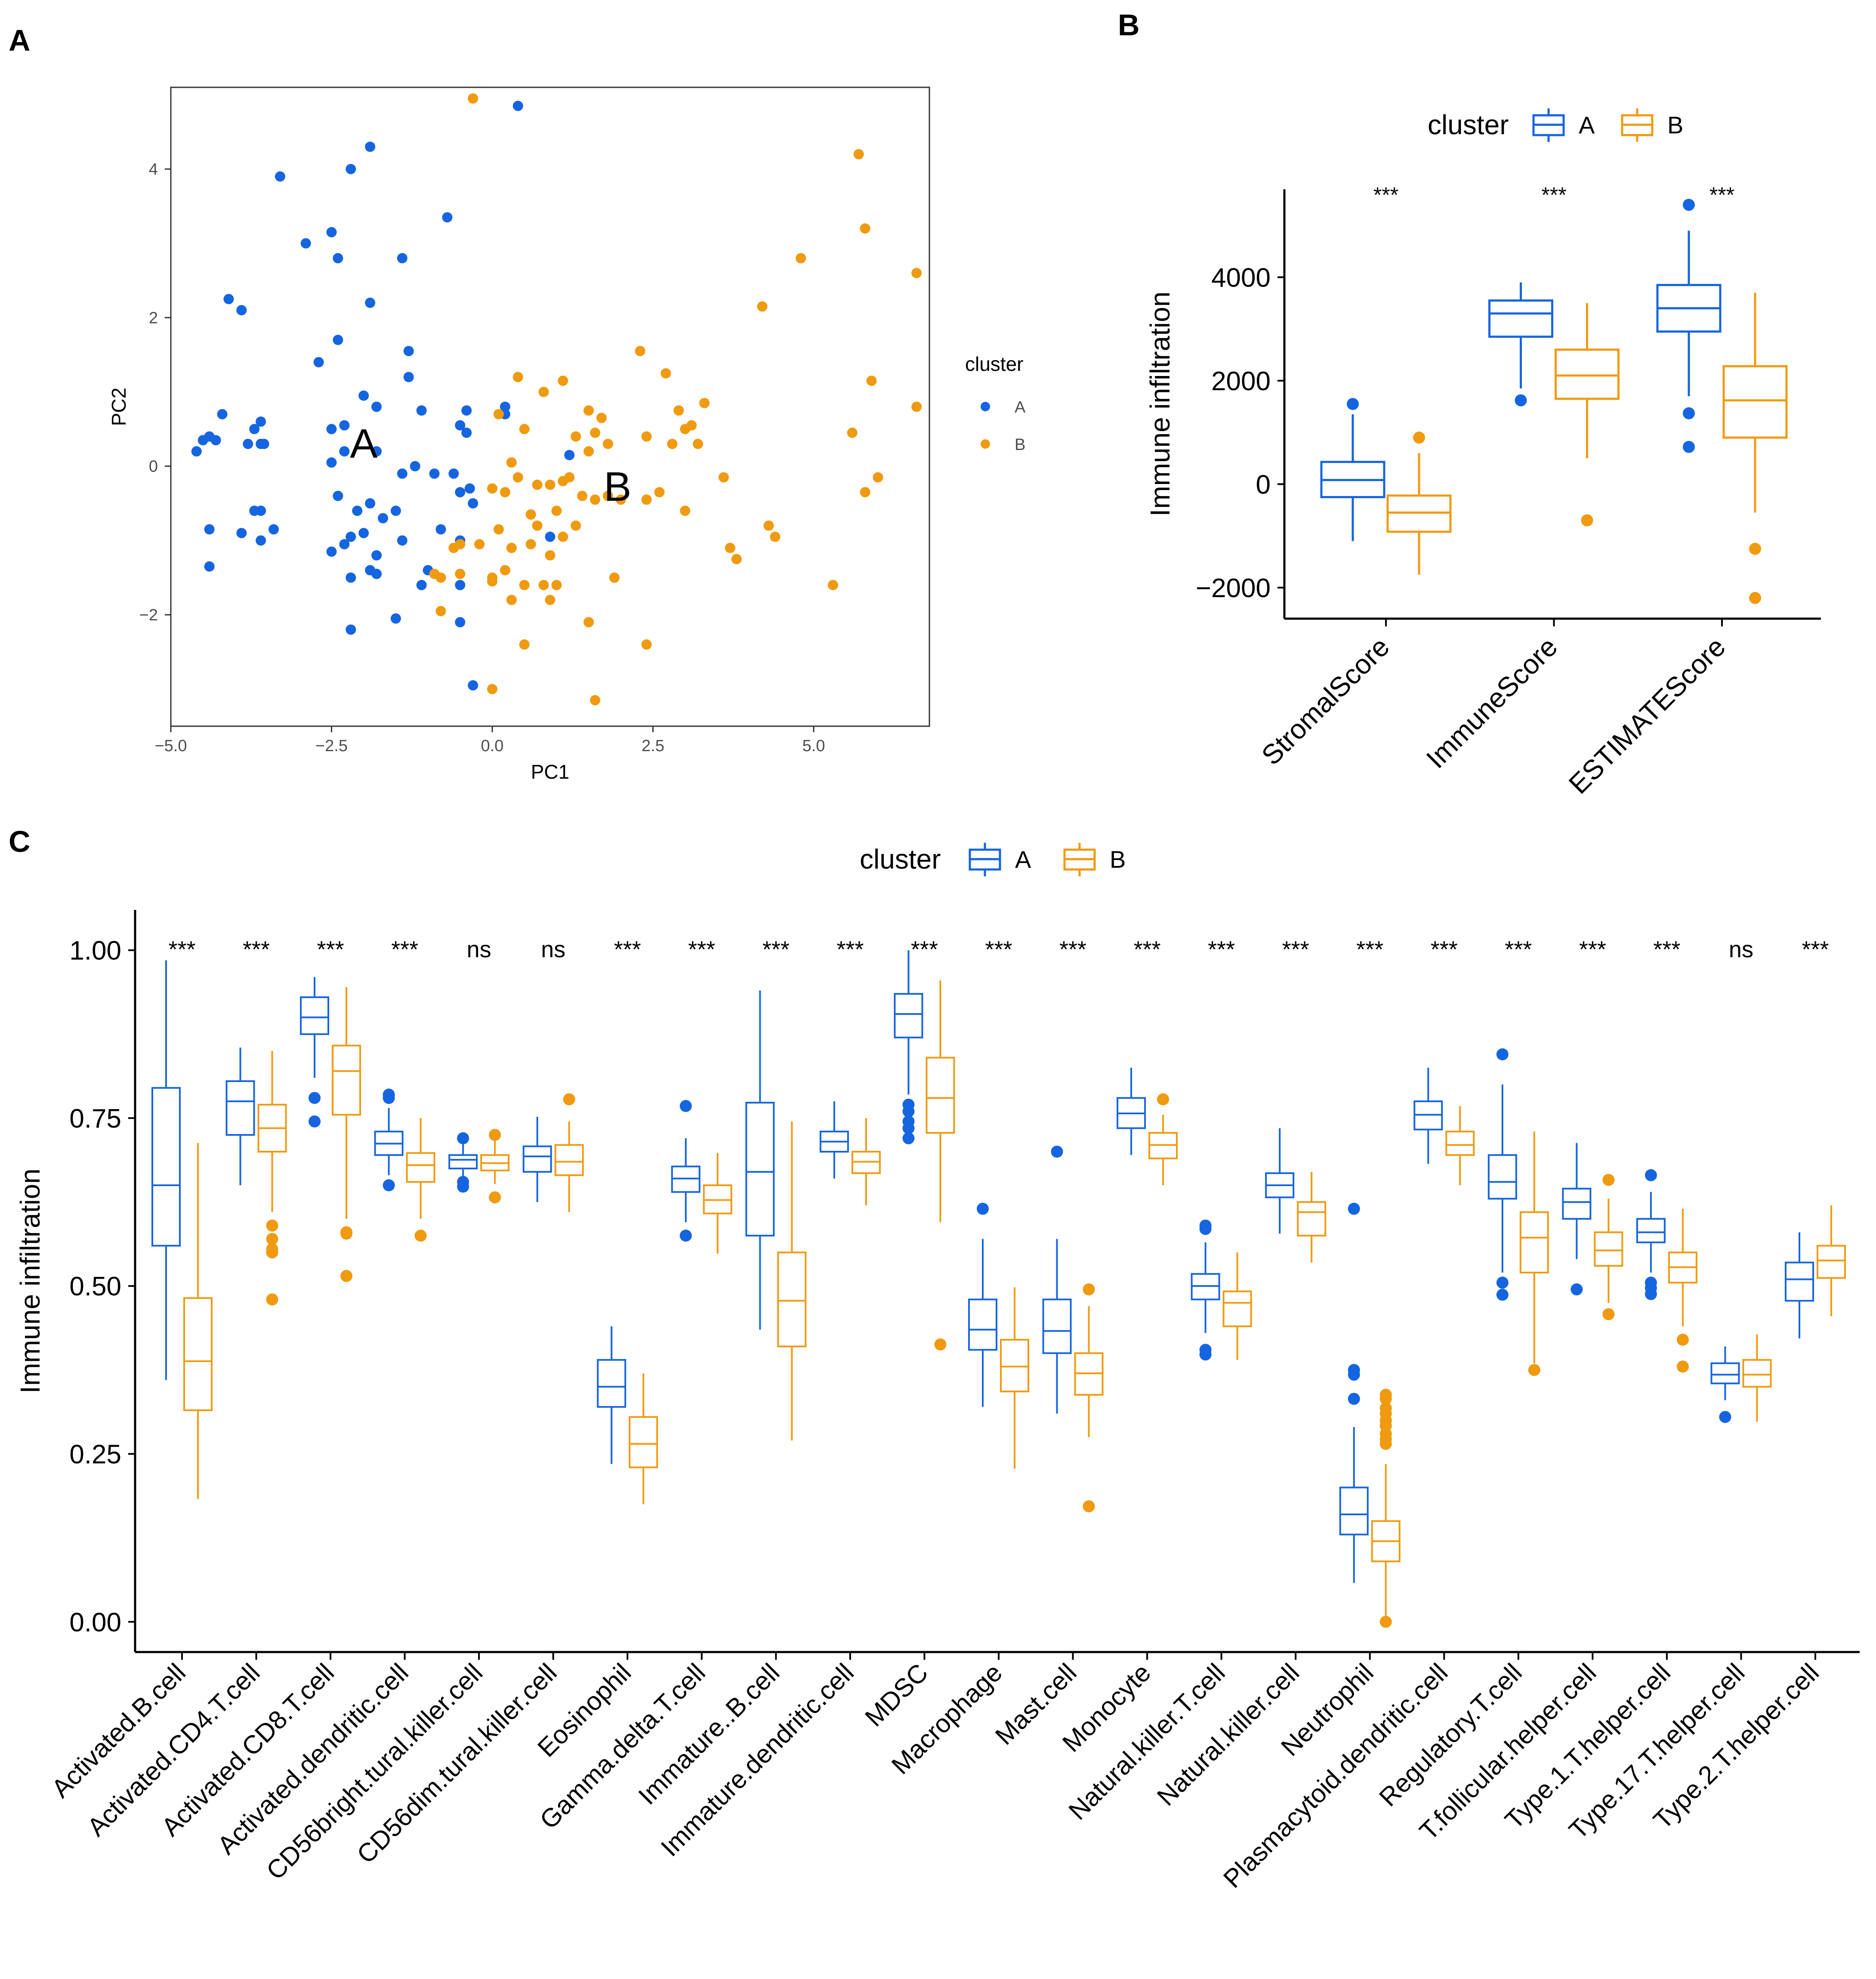  I want to click on legend-key-b, so click(985, 444).